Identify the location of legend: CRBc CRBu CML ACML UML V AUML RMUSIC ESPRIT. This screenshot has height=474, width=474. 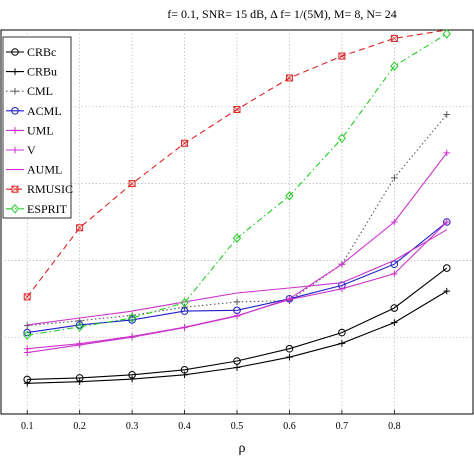
(37, 127).